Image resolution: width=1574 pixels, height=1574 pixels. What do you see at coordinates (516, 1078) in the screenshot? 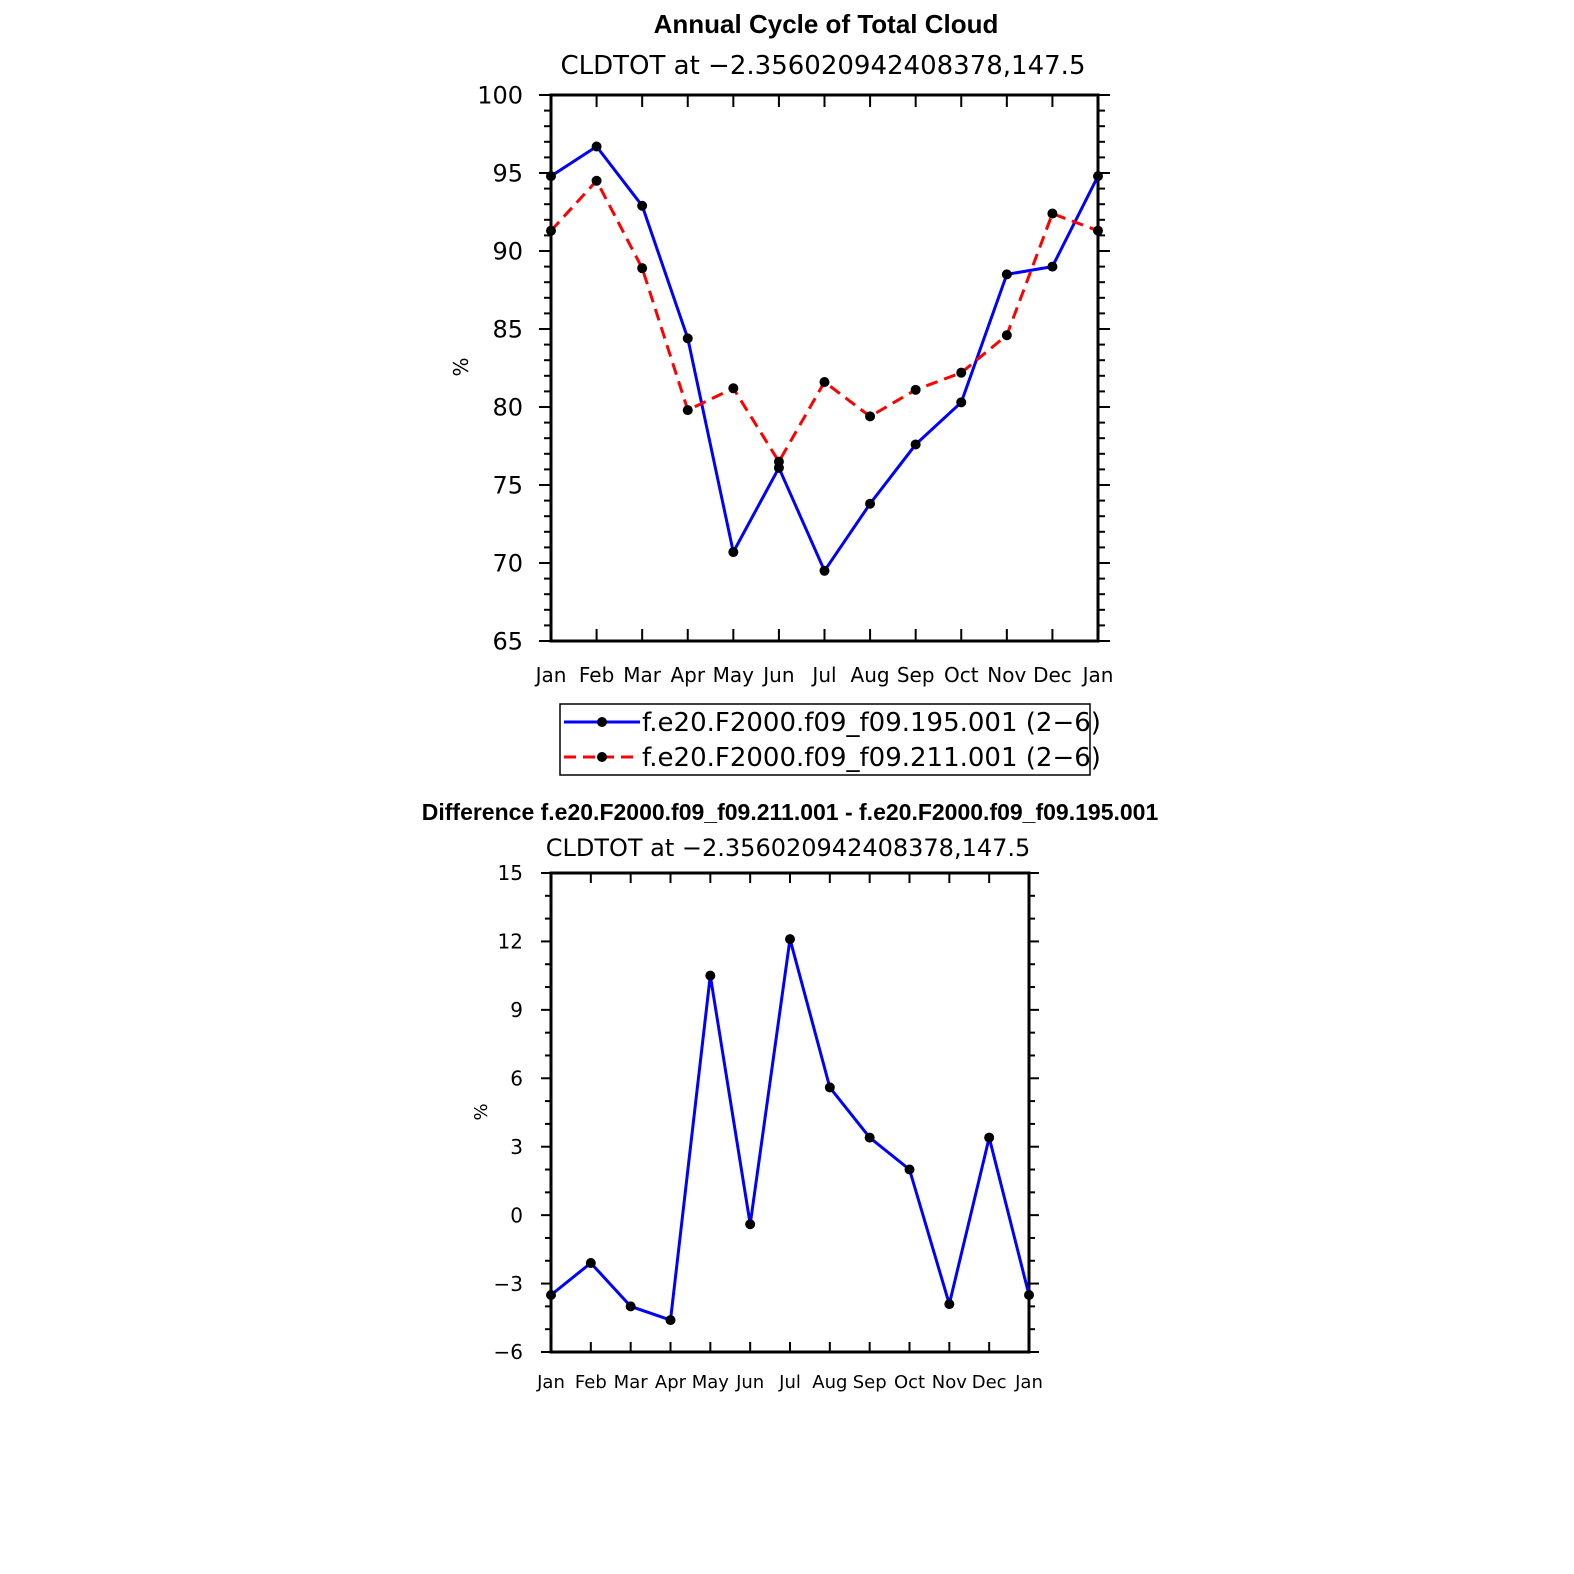
I see `y-tick-label: 6` at bounding box center [516, 1078].